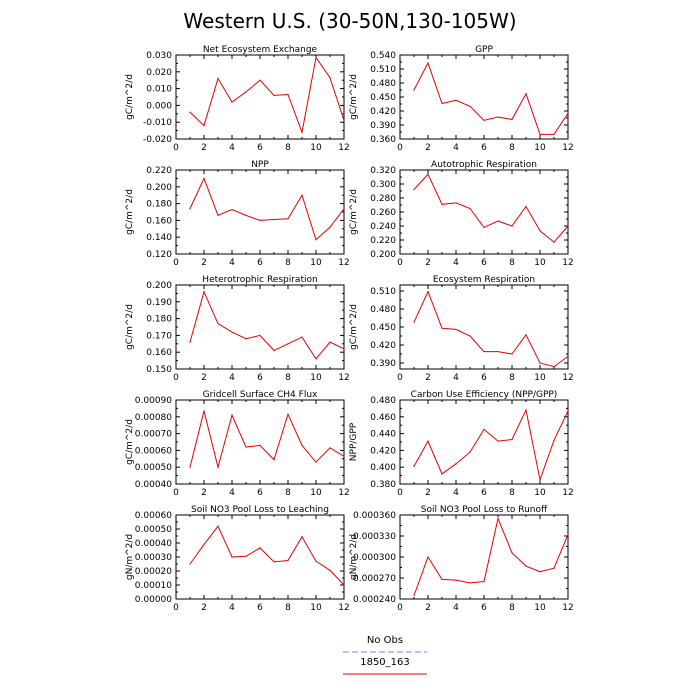  I want to click on y-tick-label: 0.00000, so click(153, 600).